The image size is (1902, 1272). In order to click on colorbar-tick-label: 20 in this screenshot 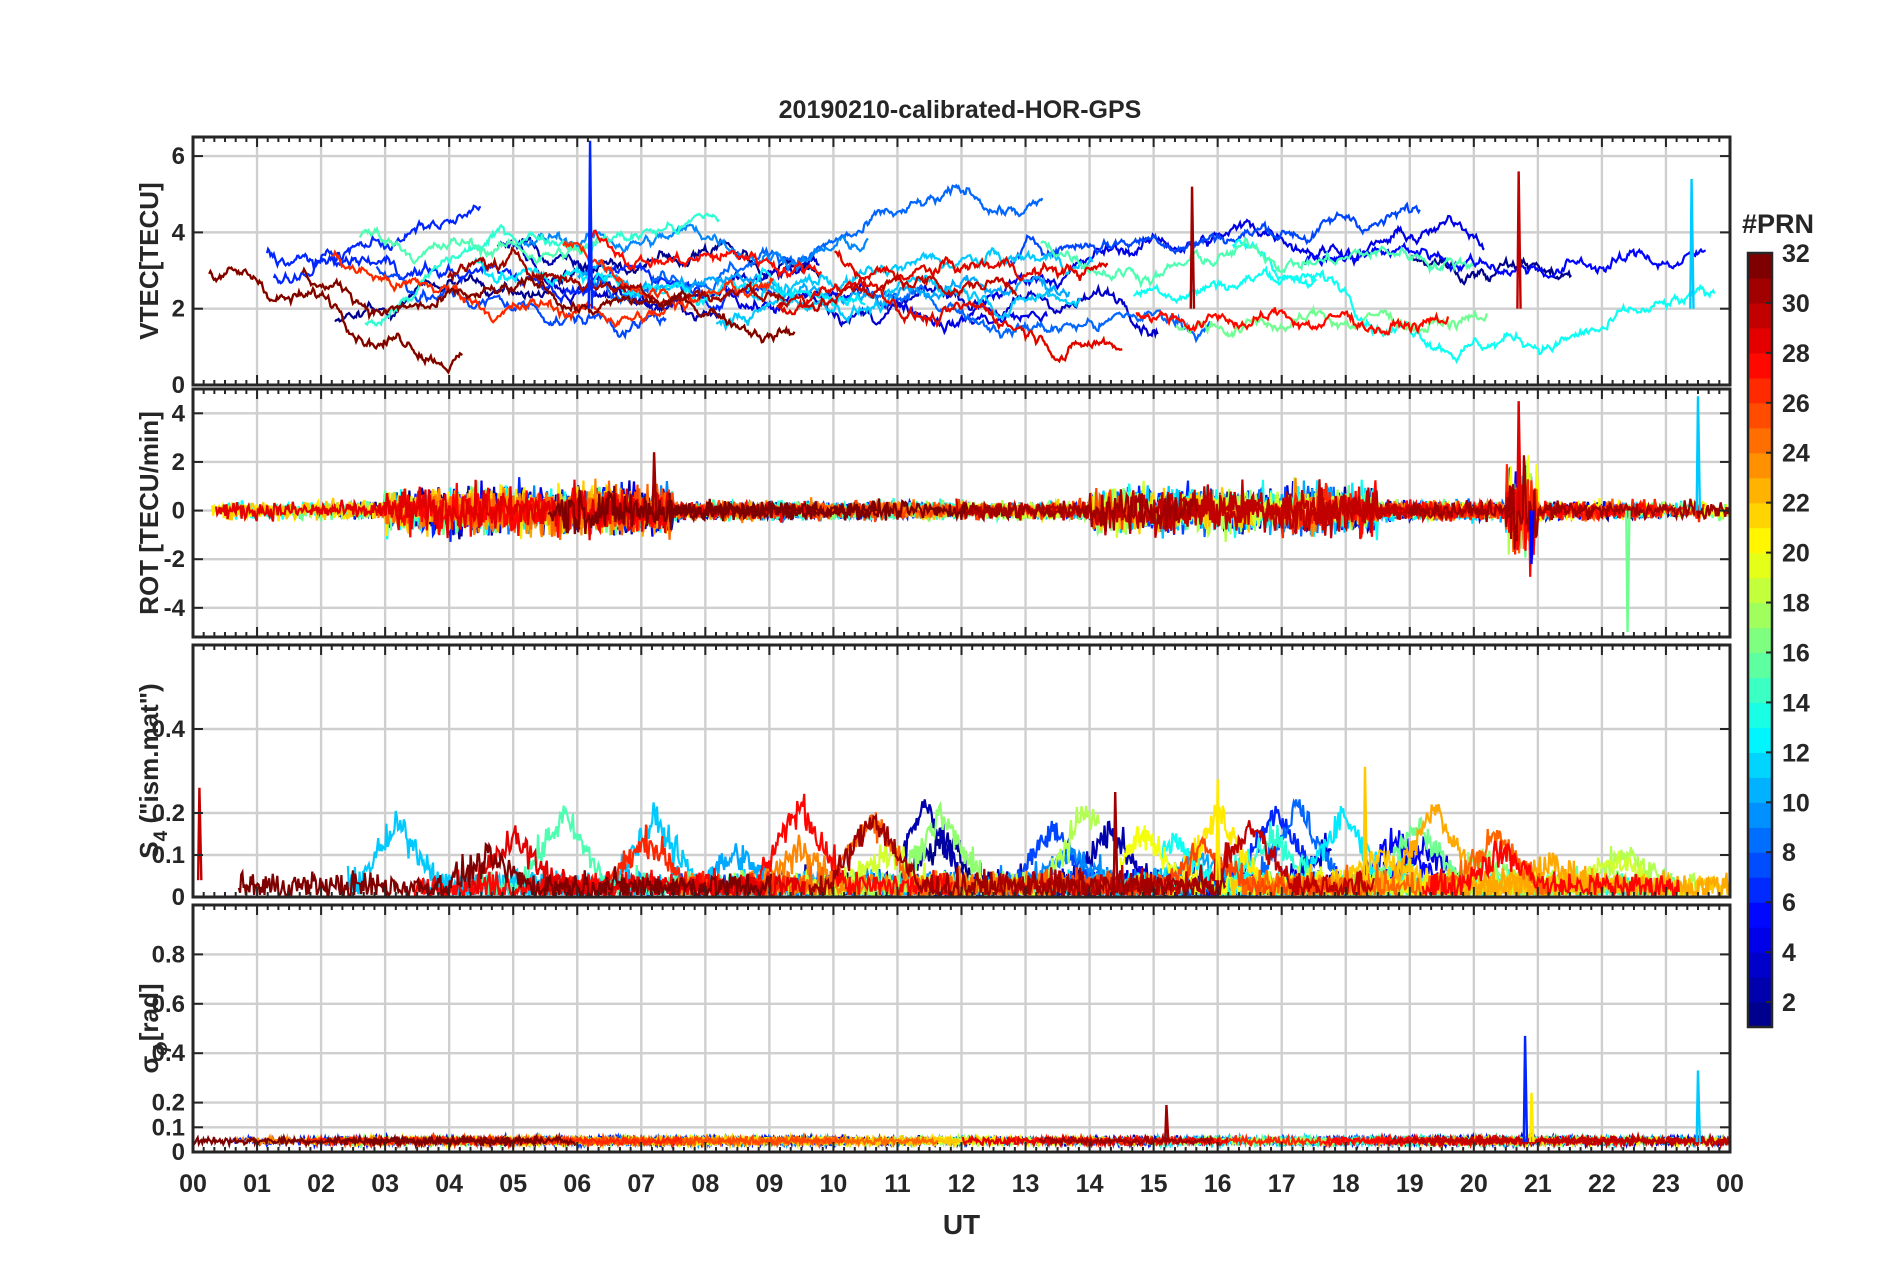, I will do `click(1796, 554)`.